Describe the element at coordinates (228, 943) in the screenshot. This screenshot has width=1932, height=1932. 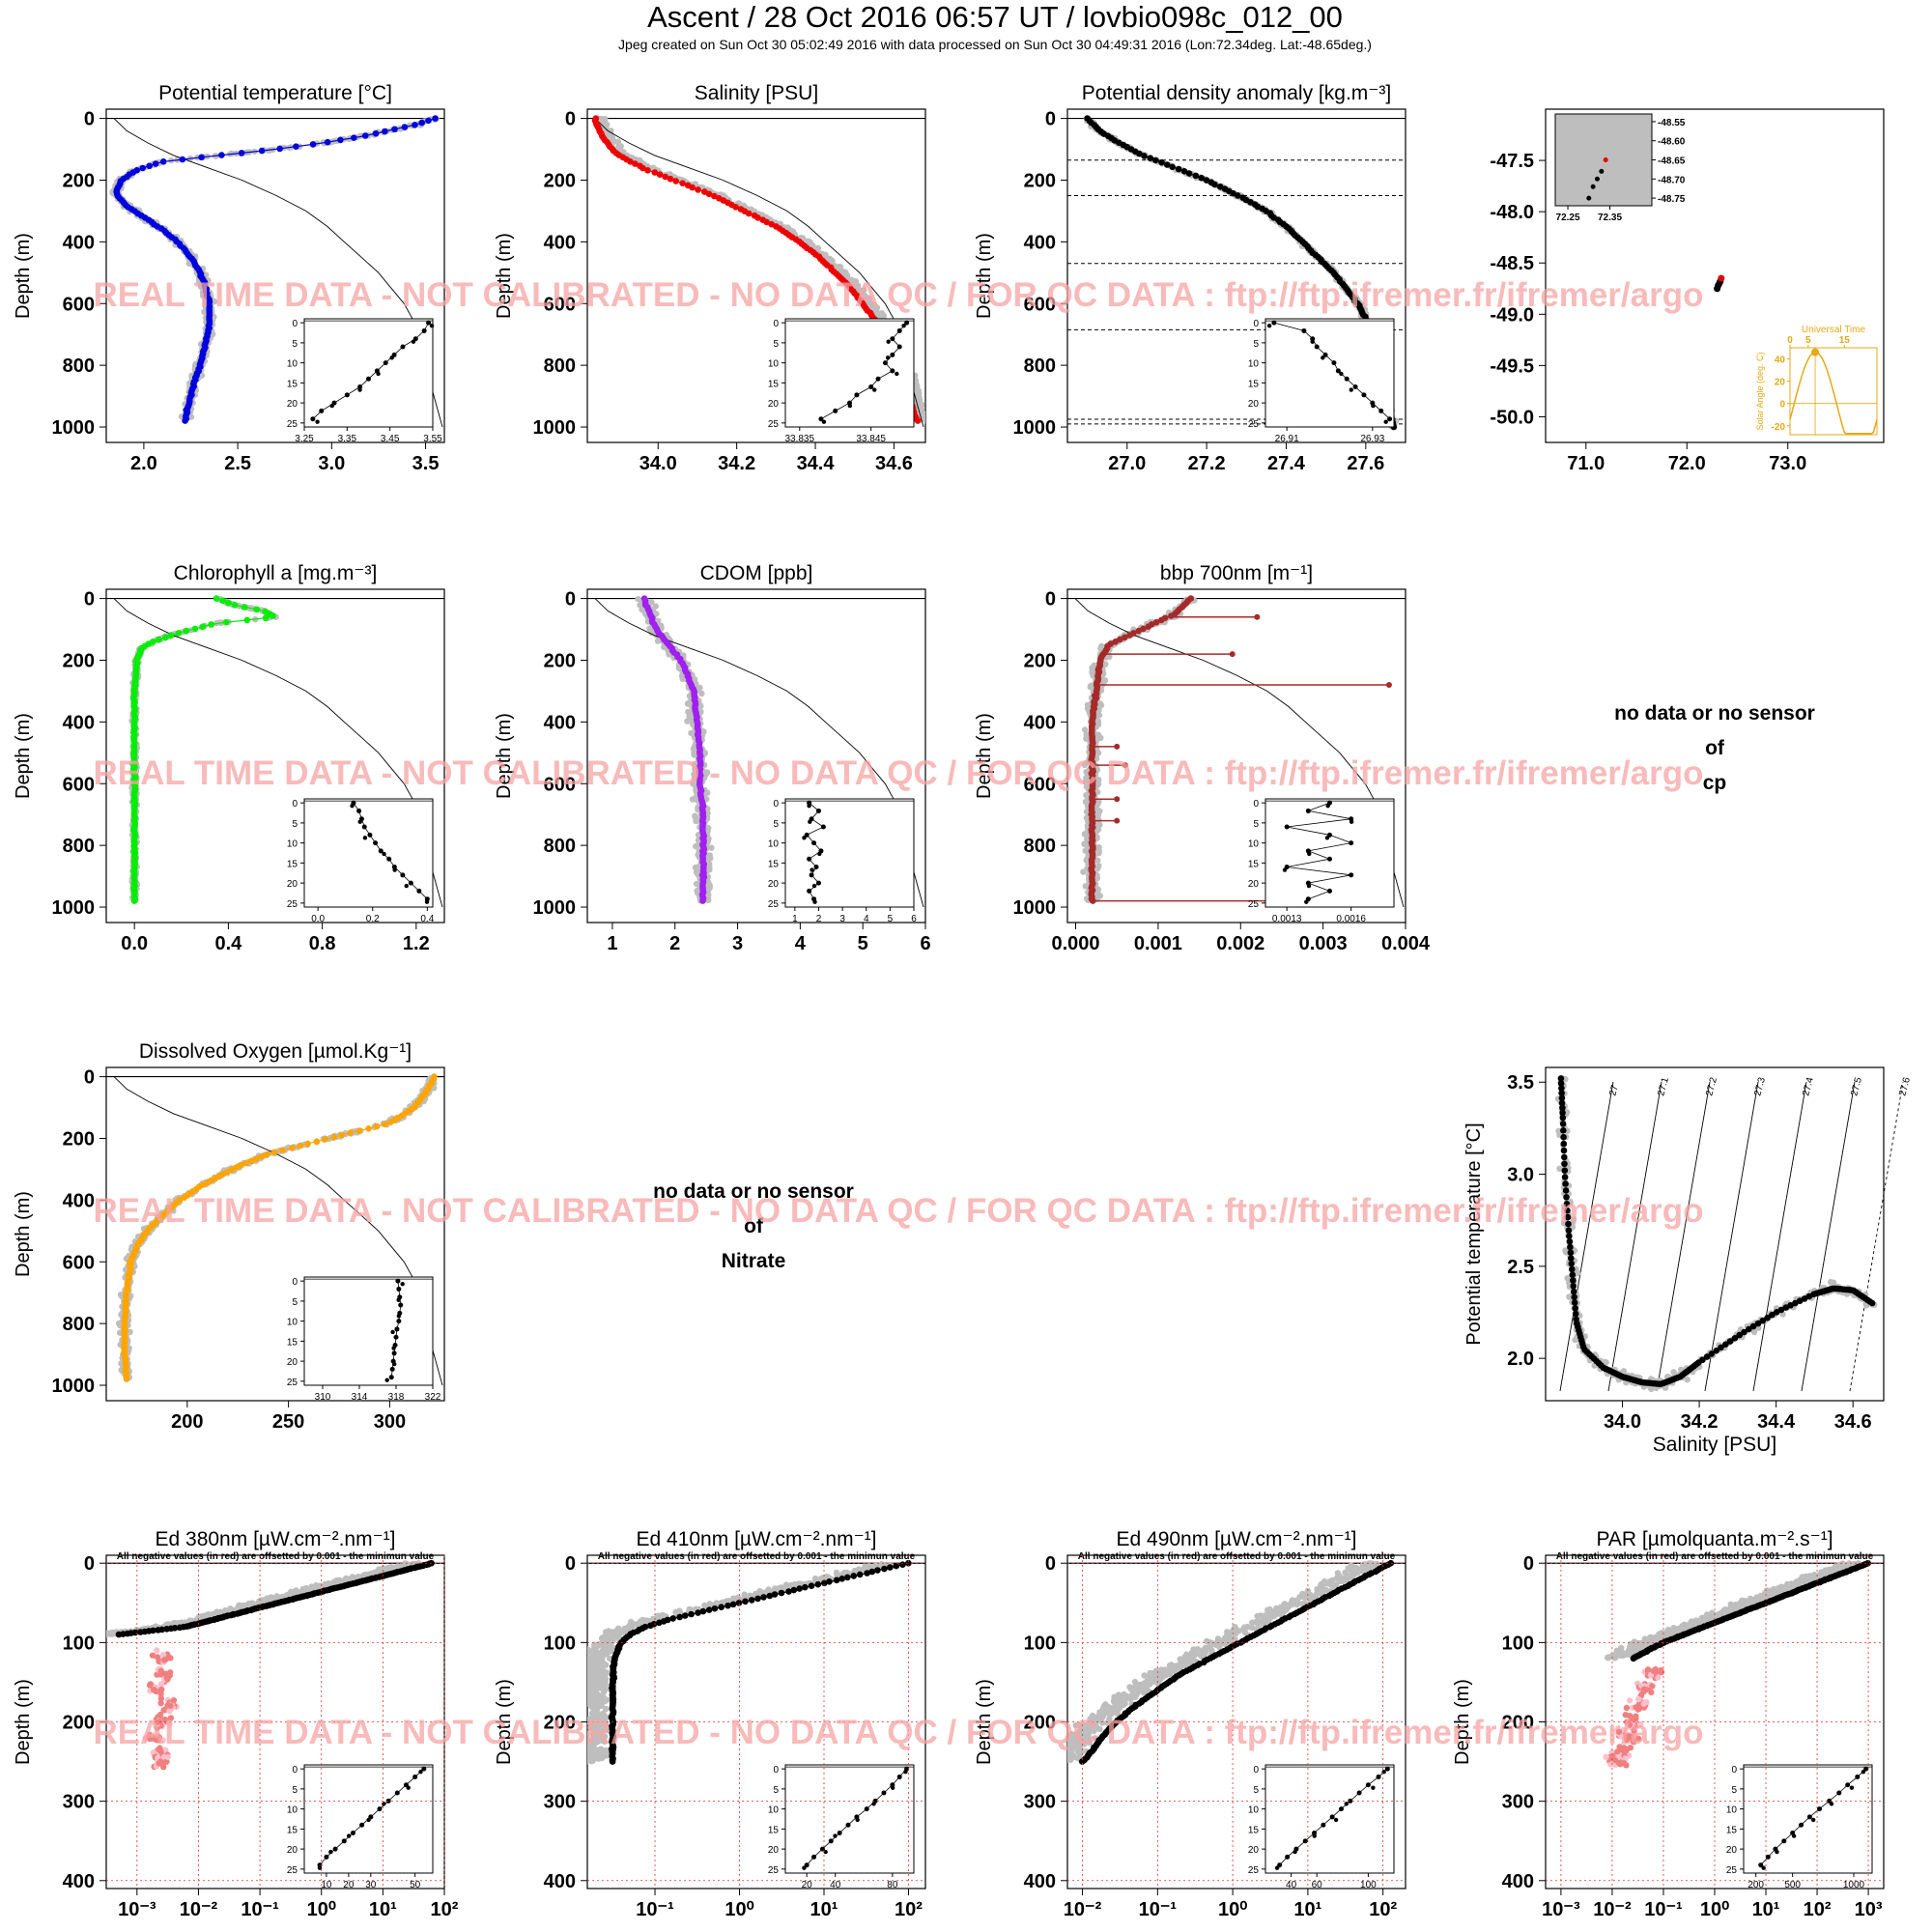
I see `x-tick-label: 0.4` at that location.